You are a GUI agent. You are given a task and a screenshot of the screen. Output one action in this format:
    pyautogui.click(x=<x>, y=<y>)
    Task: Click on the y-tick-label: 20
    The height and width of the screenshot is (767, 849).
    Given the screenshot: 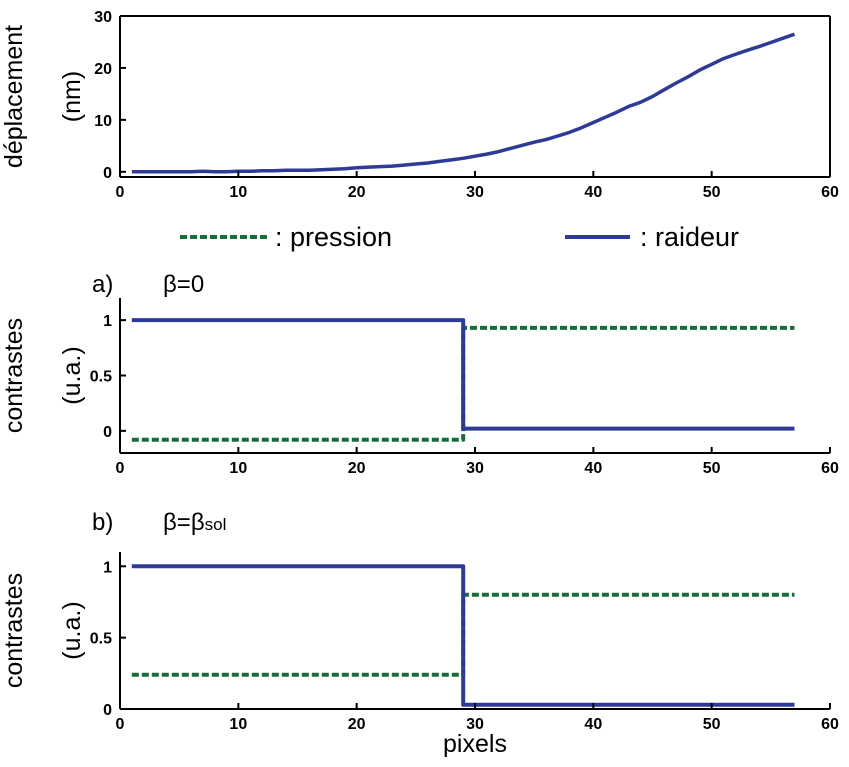 What is the action you would take?
    pyautogui.click(x=103, y=69)
    